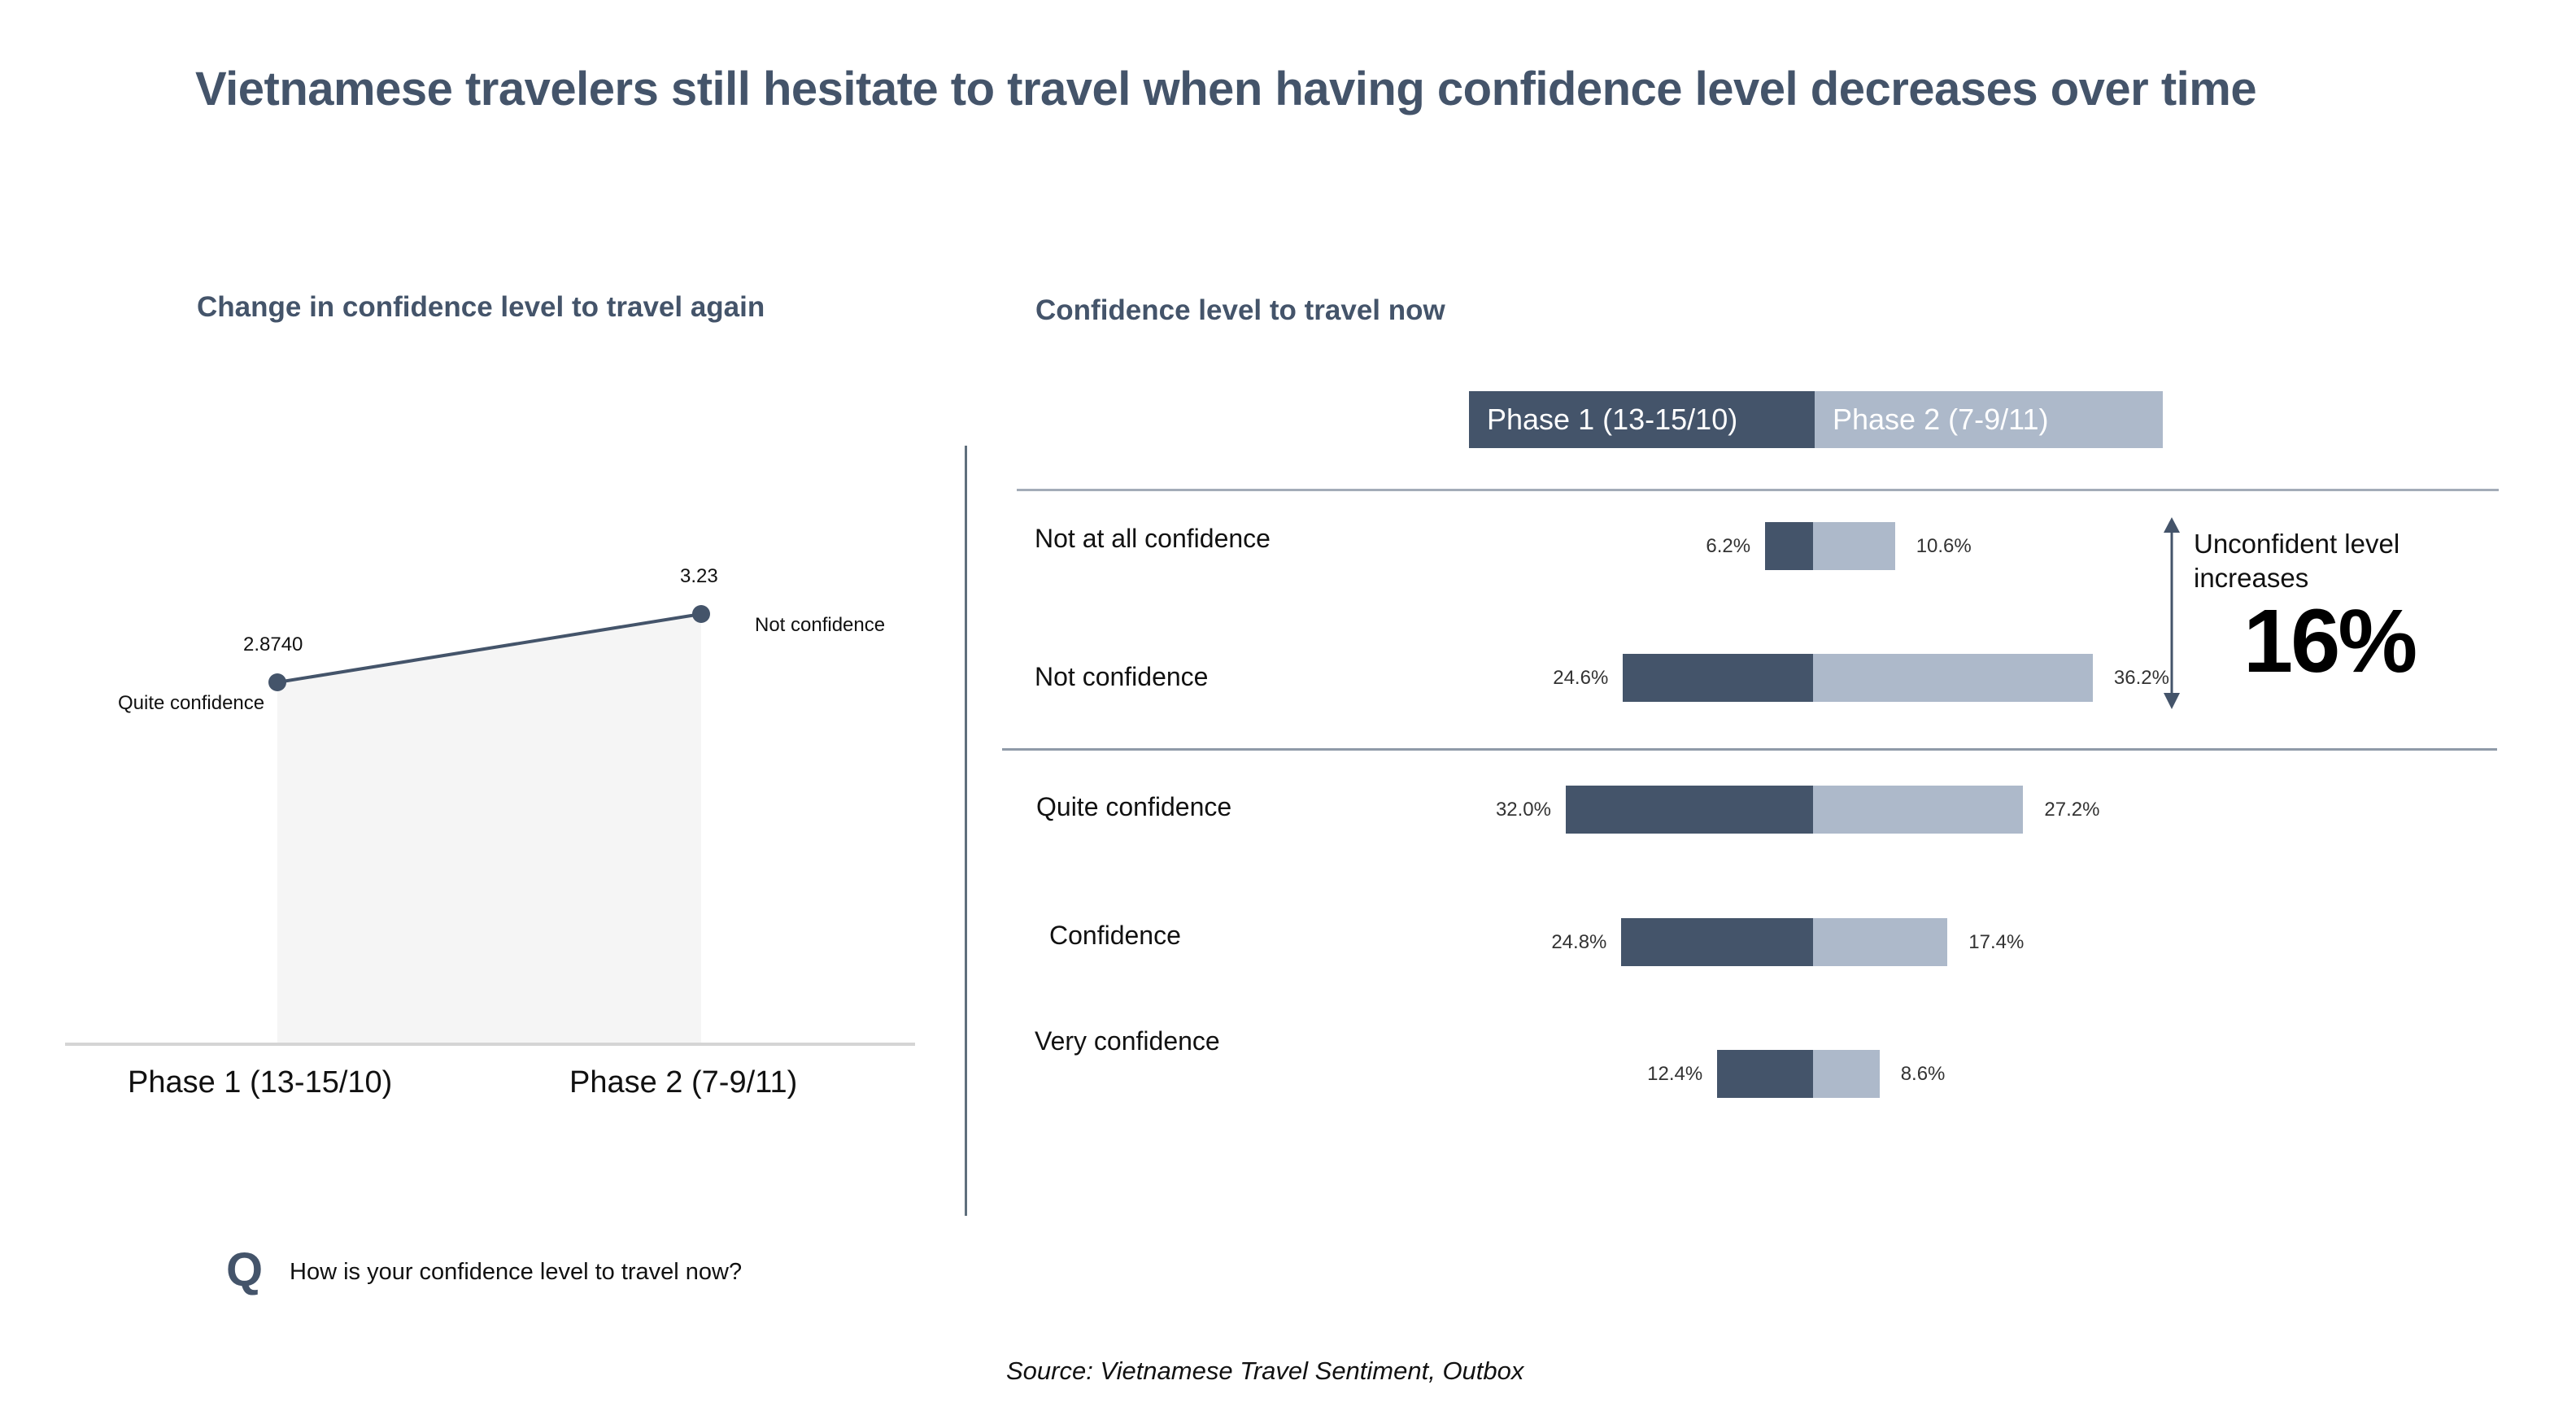 The width and height of the screenshot is (2576, 1424). What do you see at coordinates (1728, 546) in the screenshot?
I see `pct-phase1-not-at-all-confidence: 6.2%` at bounding box center [1728, 546].